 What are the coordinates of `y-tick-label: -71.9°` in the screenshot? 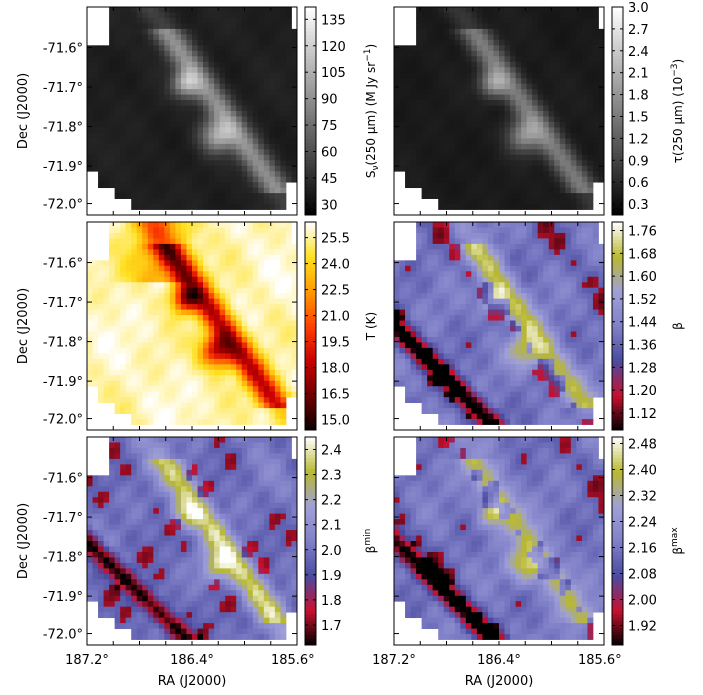 It's located at (63, 382).